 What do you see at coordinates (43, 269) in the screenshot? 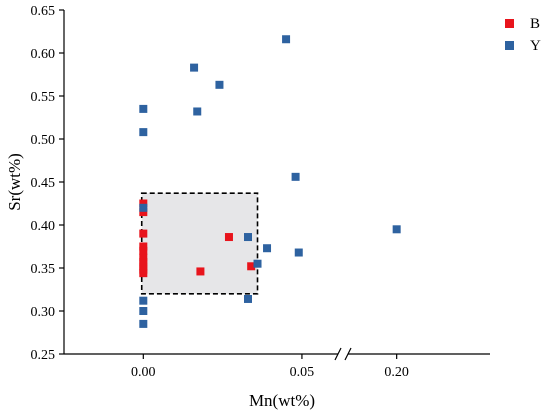
I see `y-tick-label: 0.35` at bounding box center [43, 269].